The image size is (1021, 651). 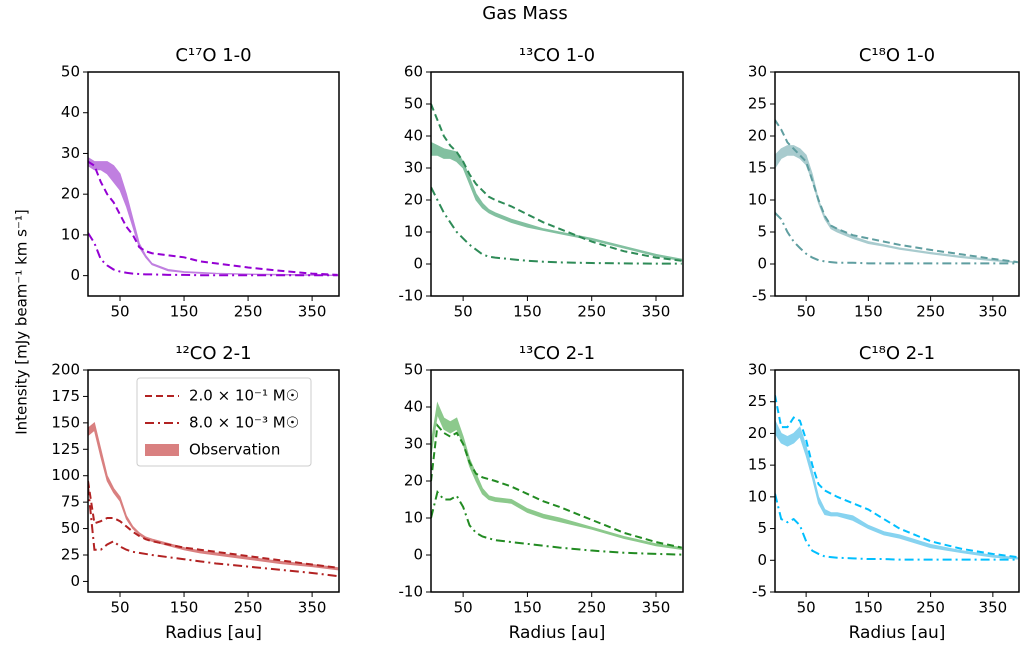 I want to click on y-tick-label: 60, so click(x=413, y=72).